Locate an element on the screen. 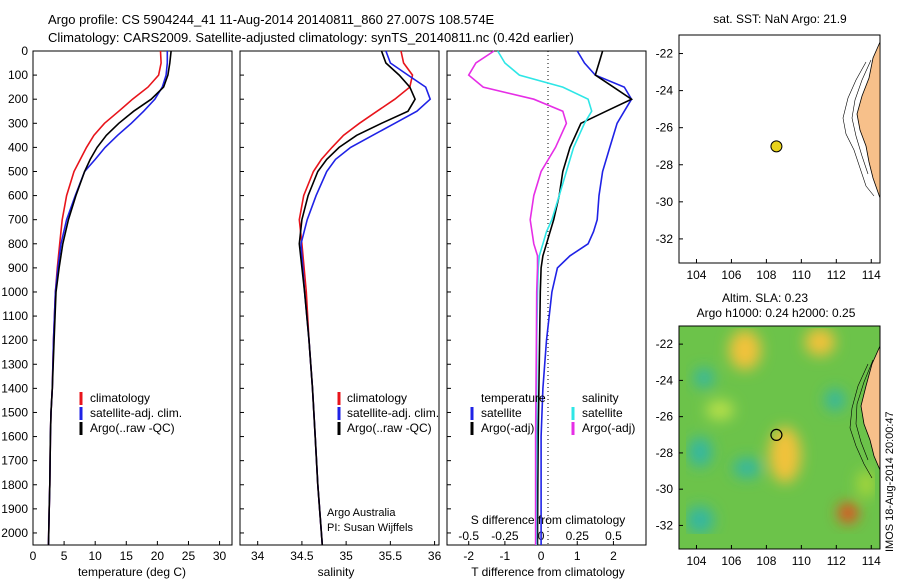 The height and width of the screenshot is (580, 900). imos-timestamp-watermark: IMOS 18-Aug-2014 20:00:47 is located at coordinates (890, 481).